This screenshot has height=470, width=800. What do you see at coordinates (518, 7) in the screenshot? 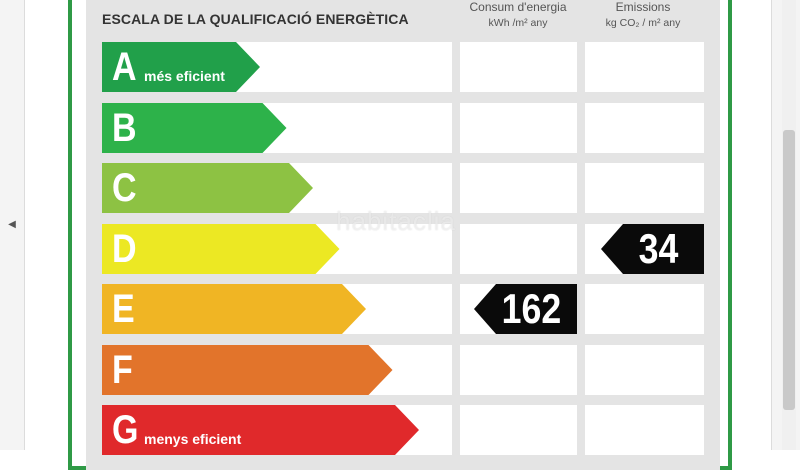
I see `consum-label: Consum d'energia` at bounding box center [518, 7].